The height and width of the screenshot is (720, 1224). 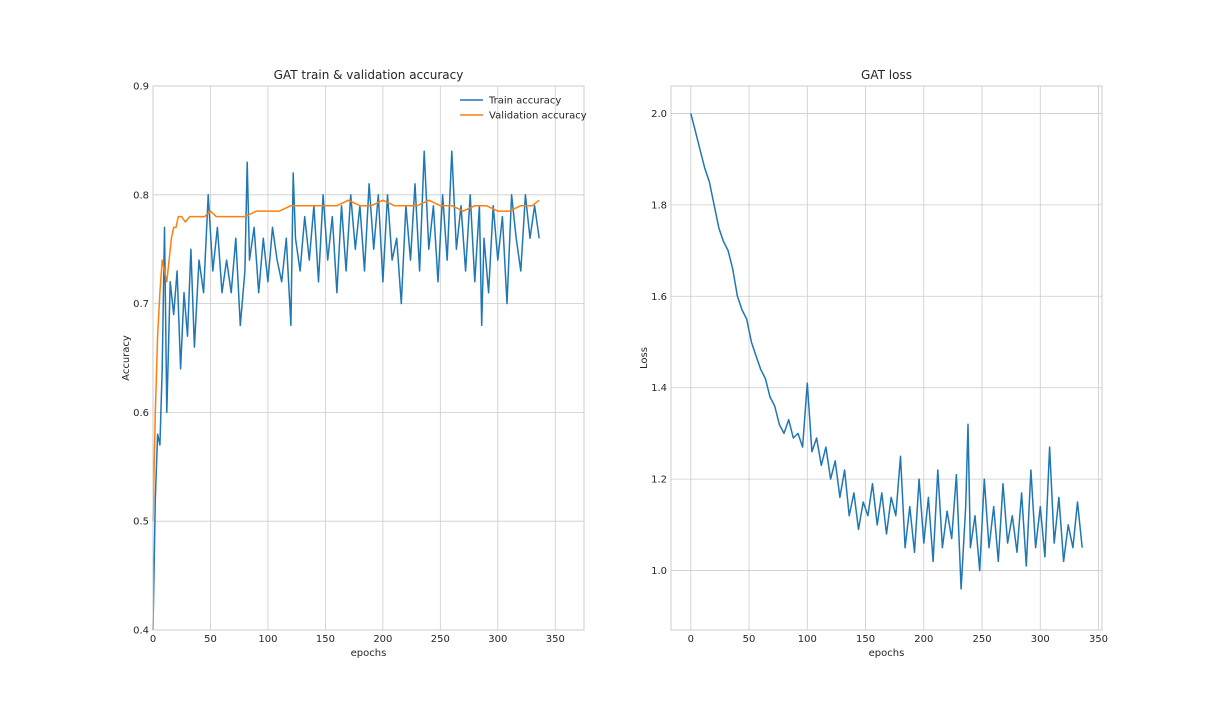 I want to click on accuracy-y-tick-label: 0.8, so click(x=141, y=195).